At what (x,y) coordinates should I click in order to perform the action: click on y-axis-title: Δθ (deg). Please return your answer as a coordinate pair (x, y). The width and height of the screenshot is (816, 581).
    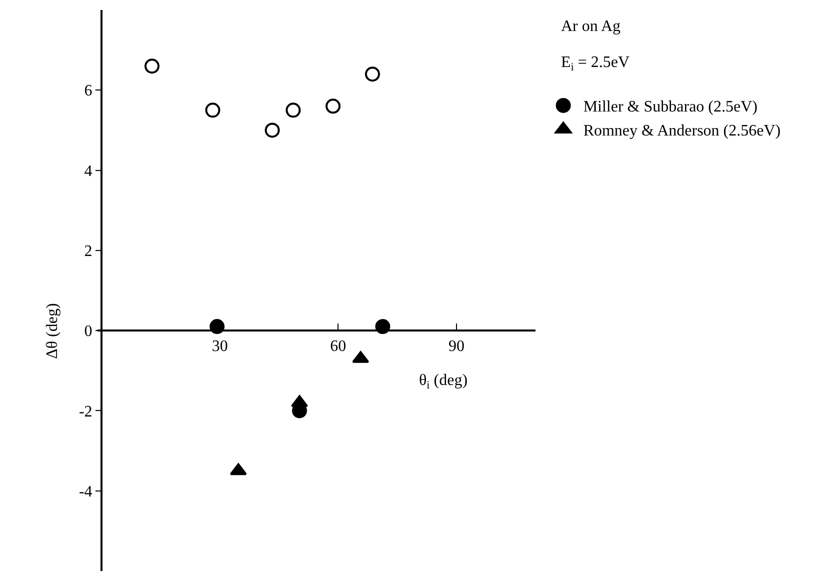
    Looking at the image, I should click on (52, 331).